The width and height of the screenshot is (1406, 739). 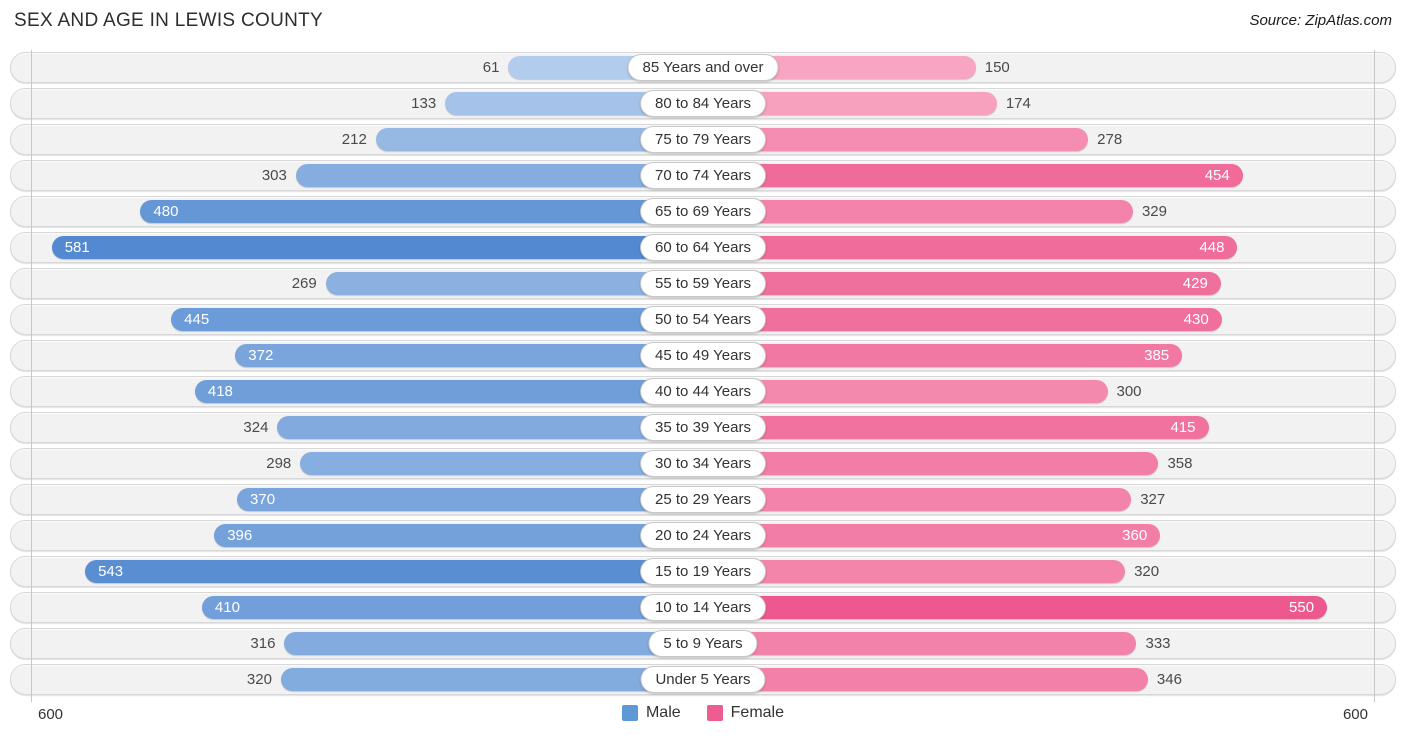 I want to click on female-bar: 430, so click(x=960, y=319).